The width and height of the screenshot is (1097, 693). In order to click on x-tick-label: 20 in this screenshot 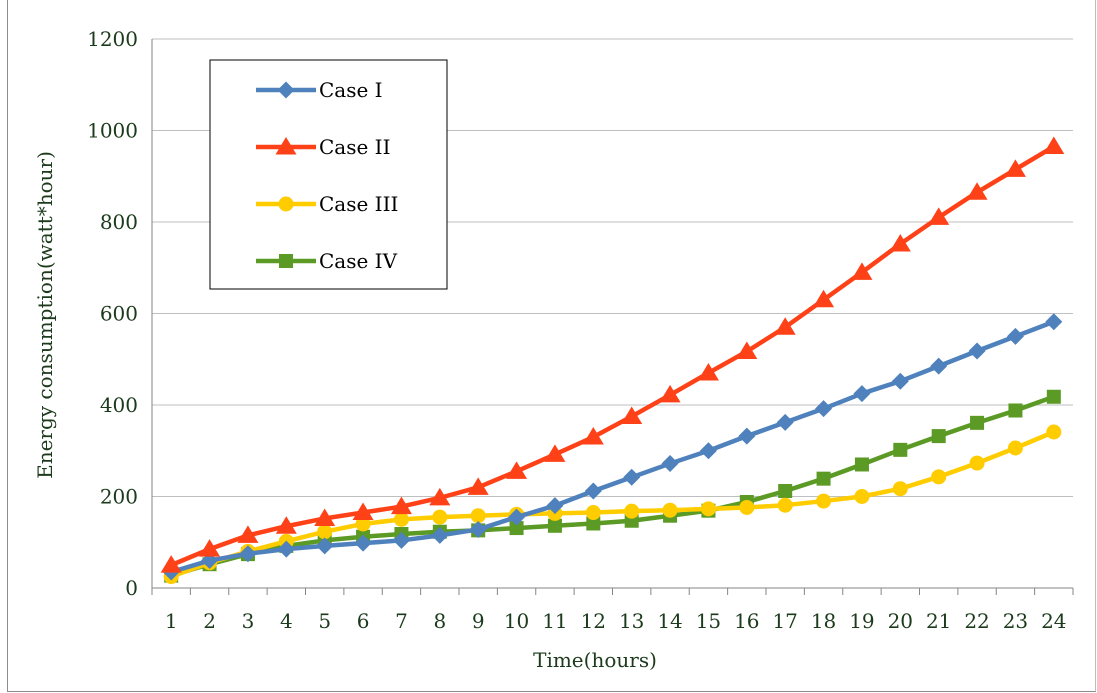, I will do `click(900, 621)`.